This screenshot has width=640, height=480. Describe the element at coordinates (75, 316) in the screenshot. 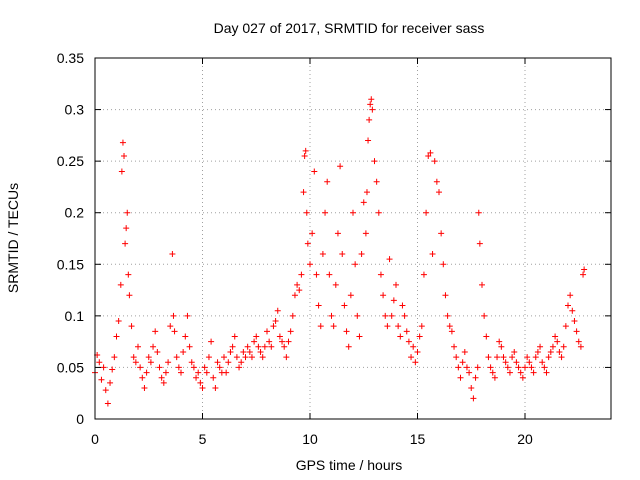

I see `y-tick-label: 0.1` at that location.